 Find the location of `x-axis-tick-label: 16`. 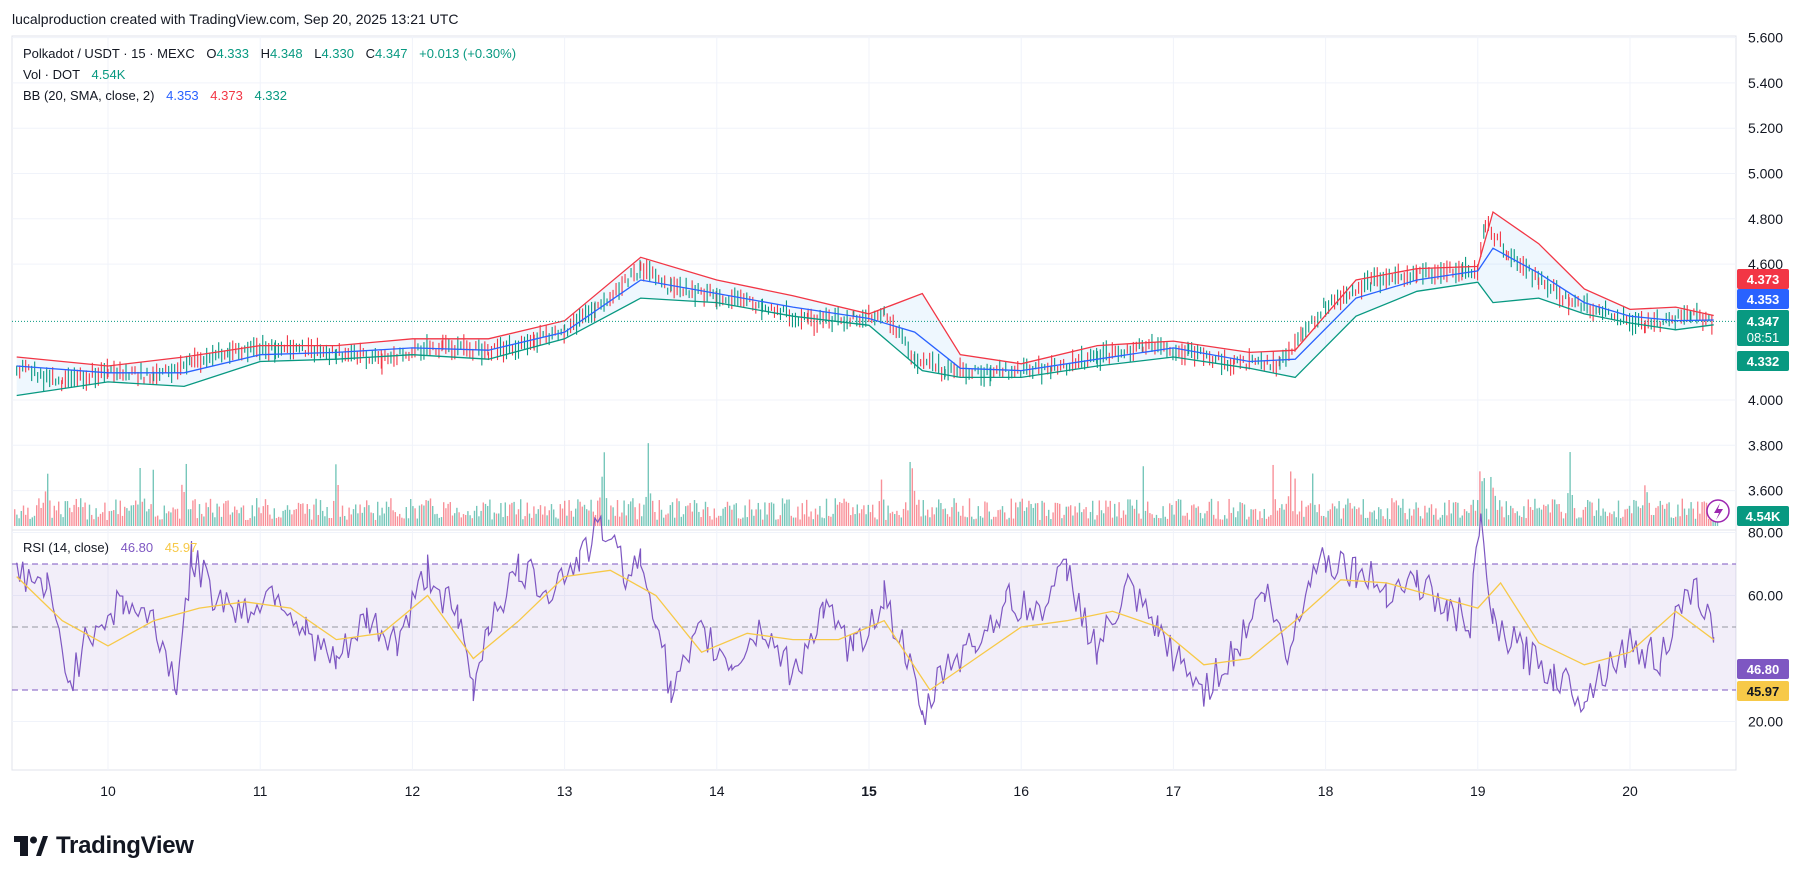

x-axis-tick-label: 16 is located at coordinates (1021, 791).